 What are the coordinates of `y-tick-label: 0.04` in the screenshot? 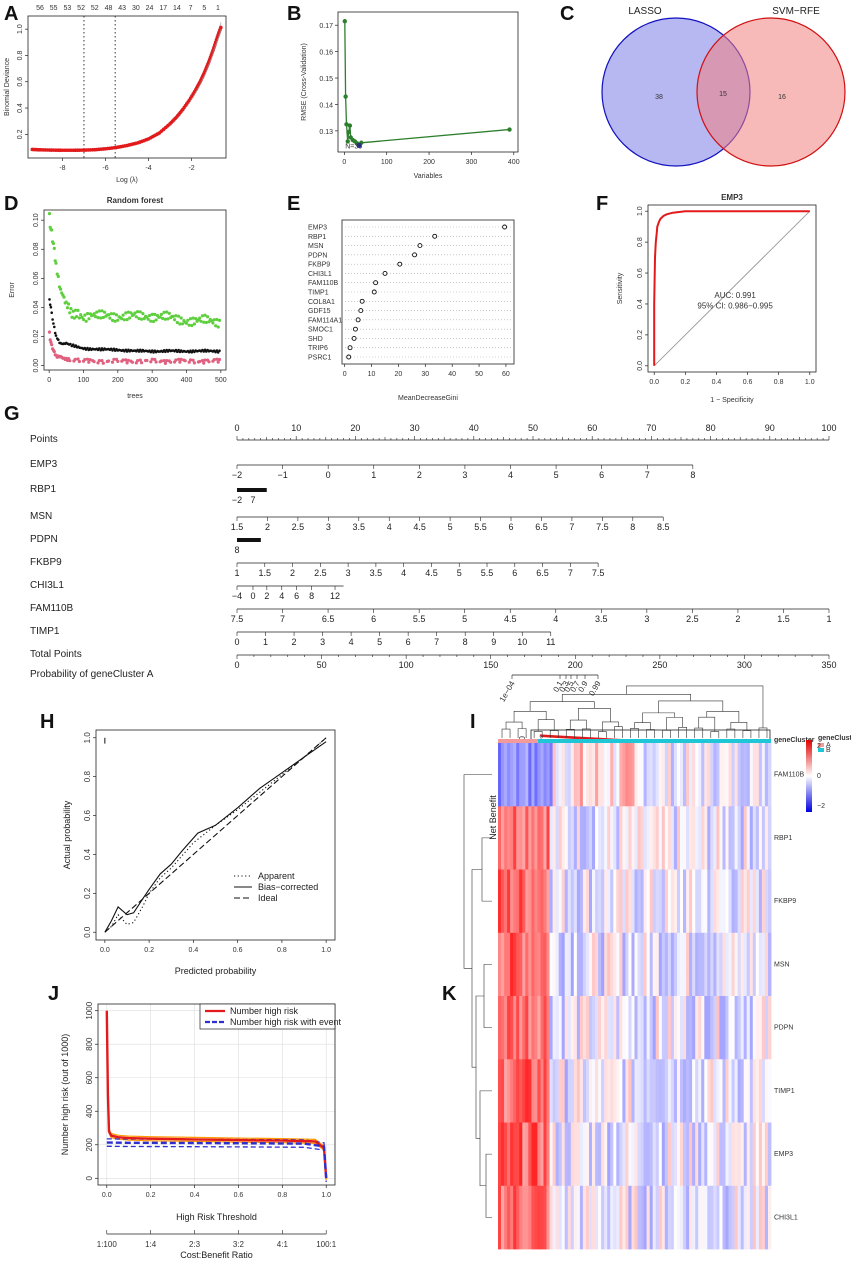 It's located at (36, 308).